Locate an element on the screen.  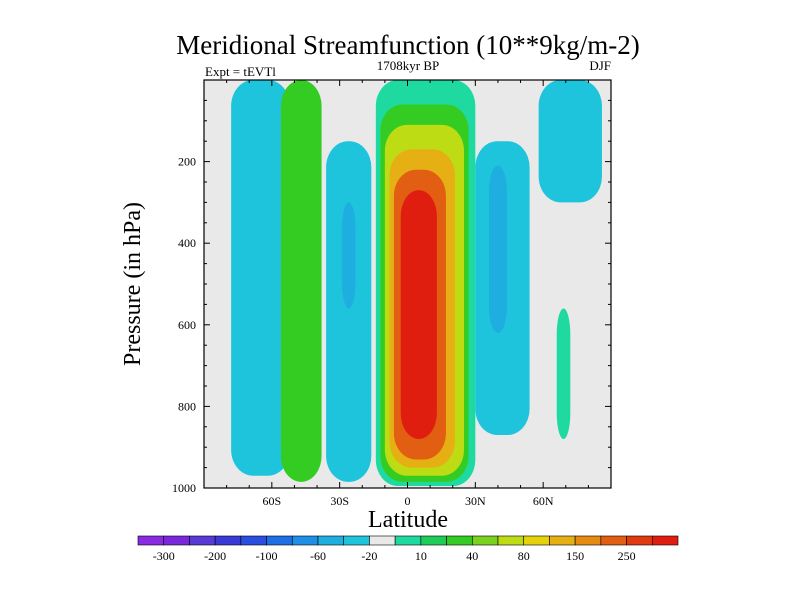
season-label: DJF is located at coordinates (600, 65).